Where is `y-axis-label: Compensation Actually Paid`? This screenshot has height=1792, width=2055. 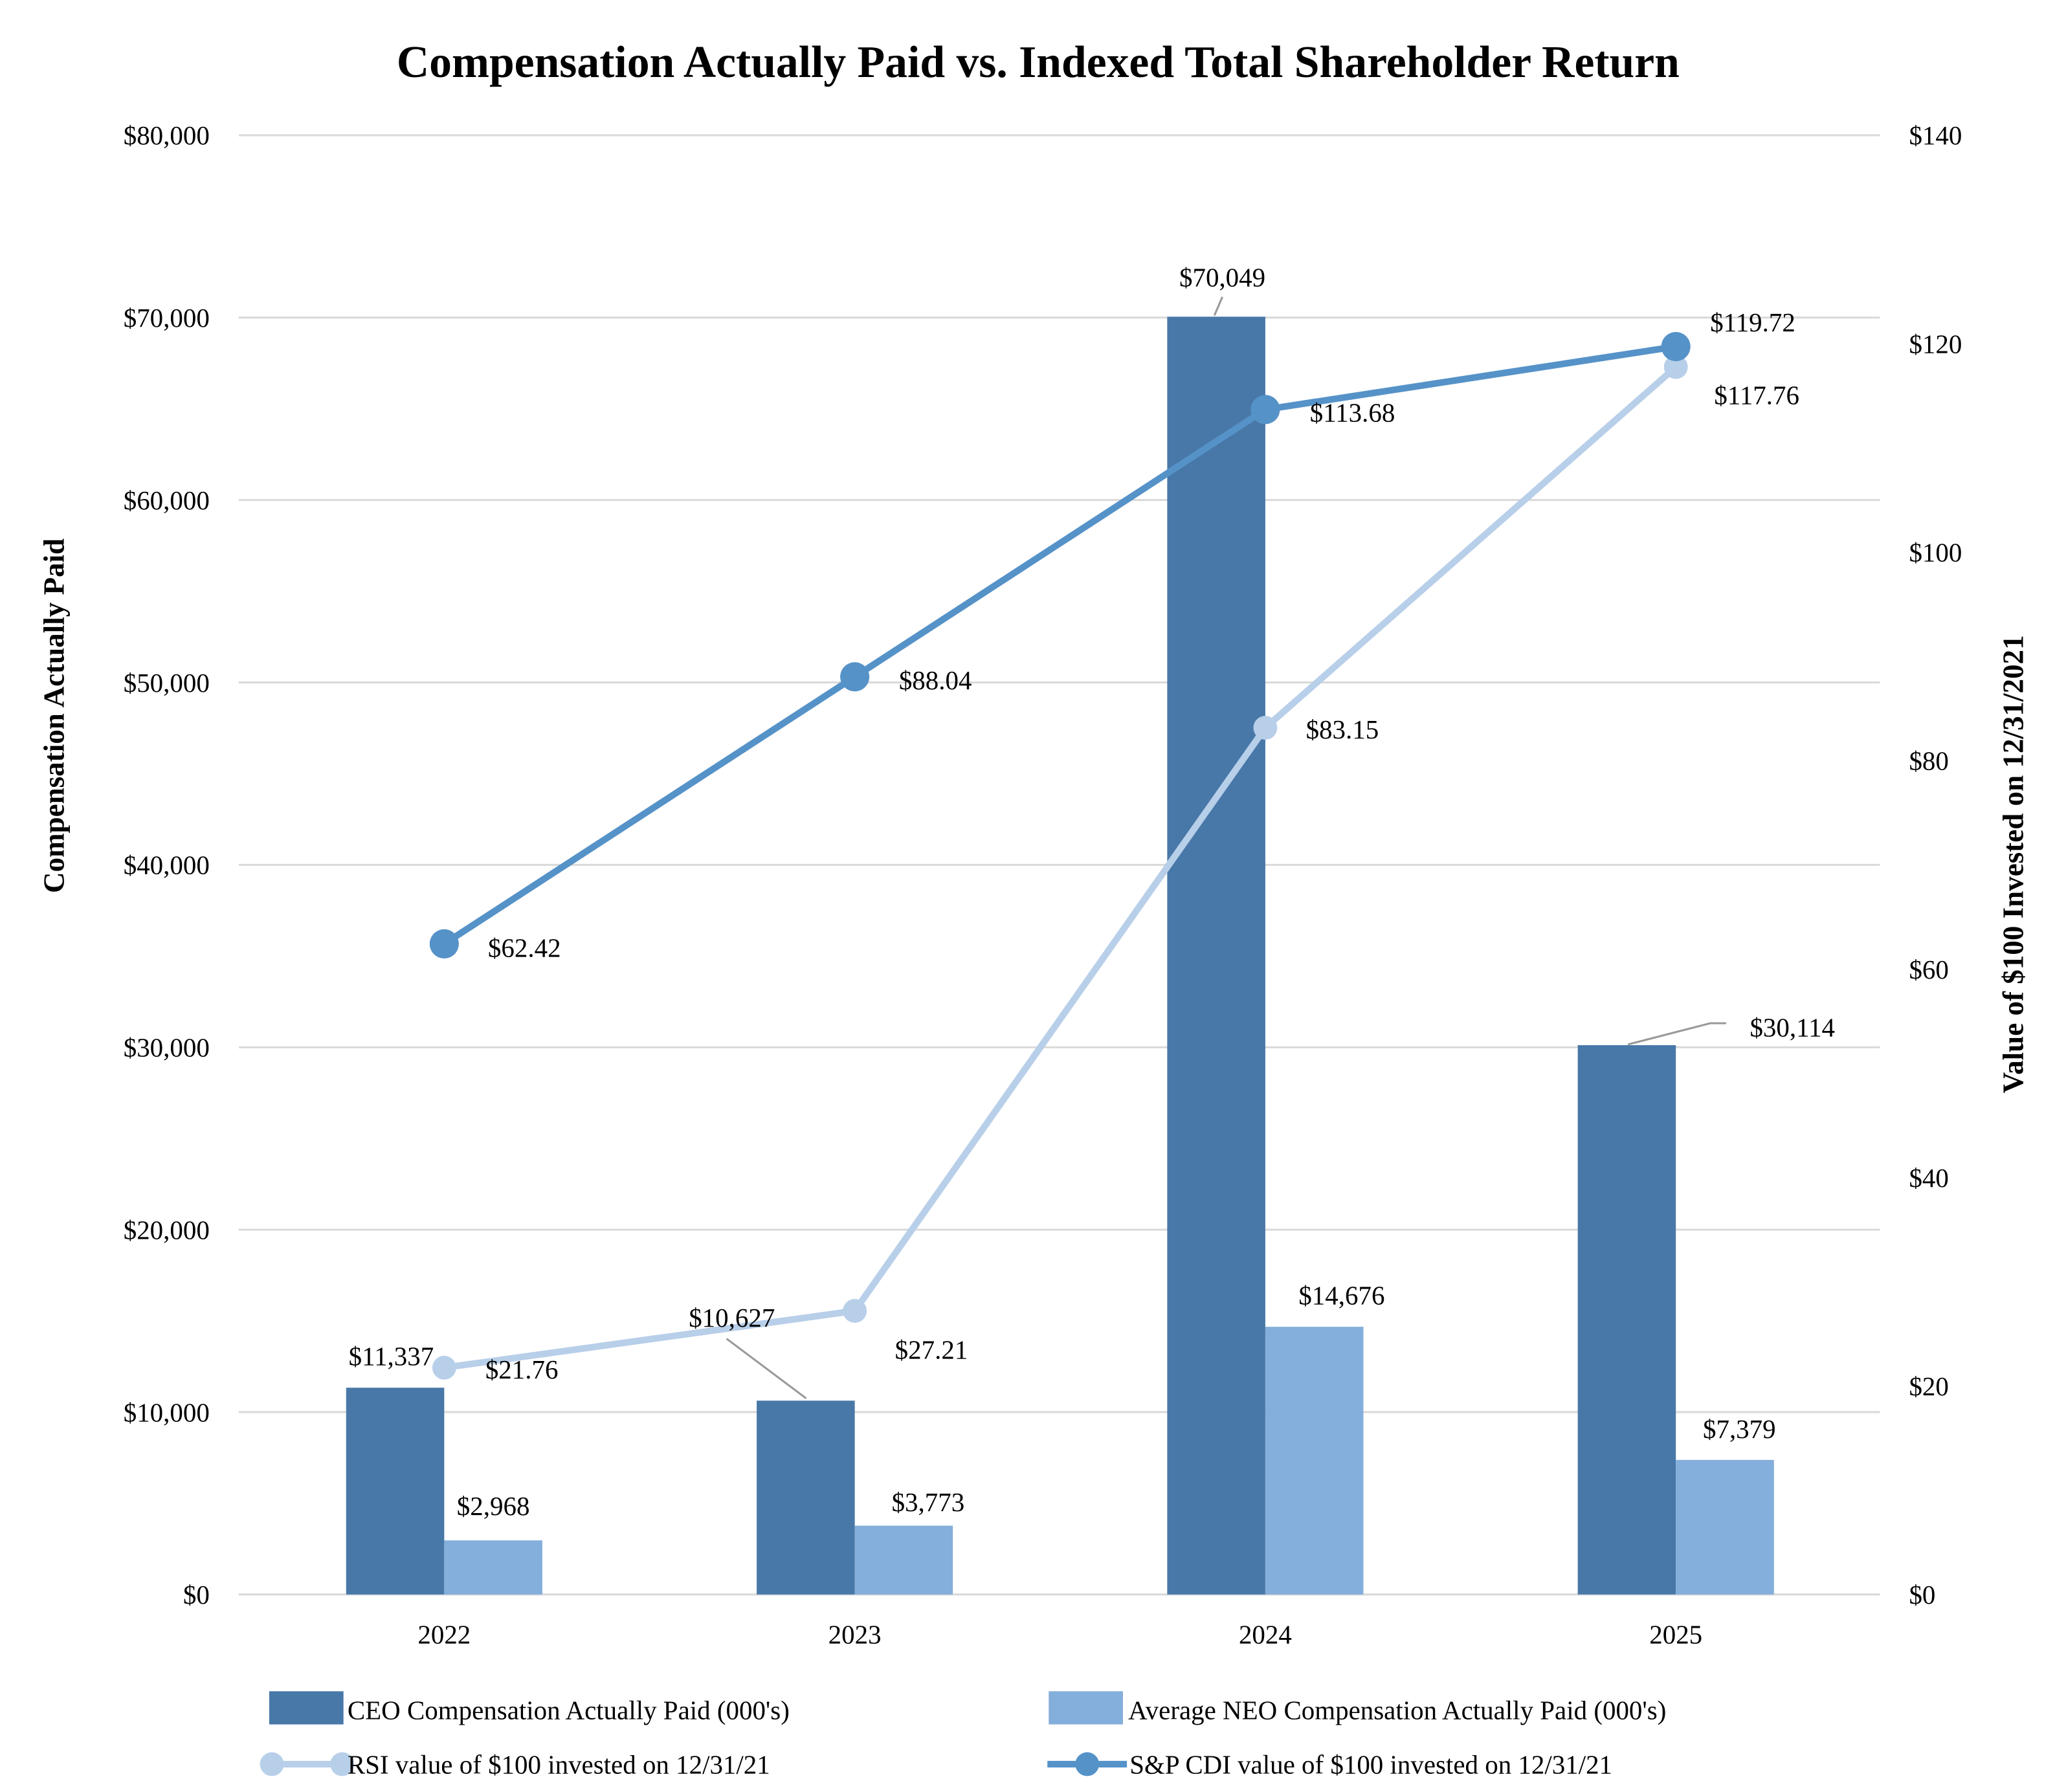 y-axis-label: Compensation Actually Paid is located at coordinates (54, 715).